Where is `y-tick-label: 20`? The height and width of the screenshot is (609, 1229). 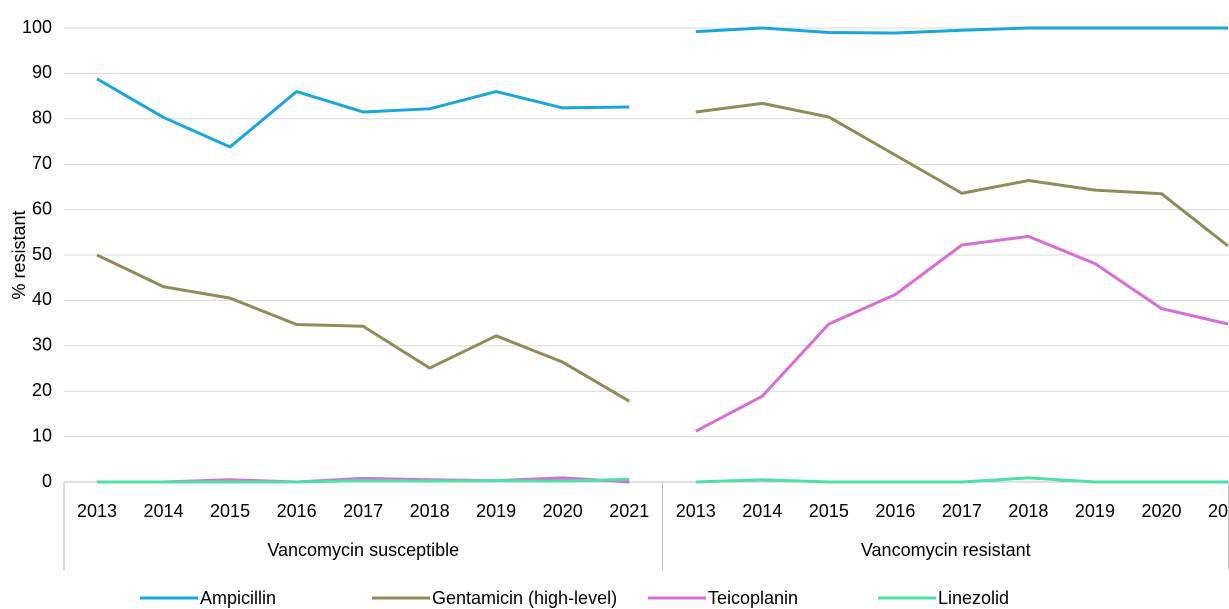 y-tick-label: 20 is located at coordinates (42, 390).